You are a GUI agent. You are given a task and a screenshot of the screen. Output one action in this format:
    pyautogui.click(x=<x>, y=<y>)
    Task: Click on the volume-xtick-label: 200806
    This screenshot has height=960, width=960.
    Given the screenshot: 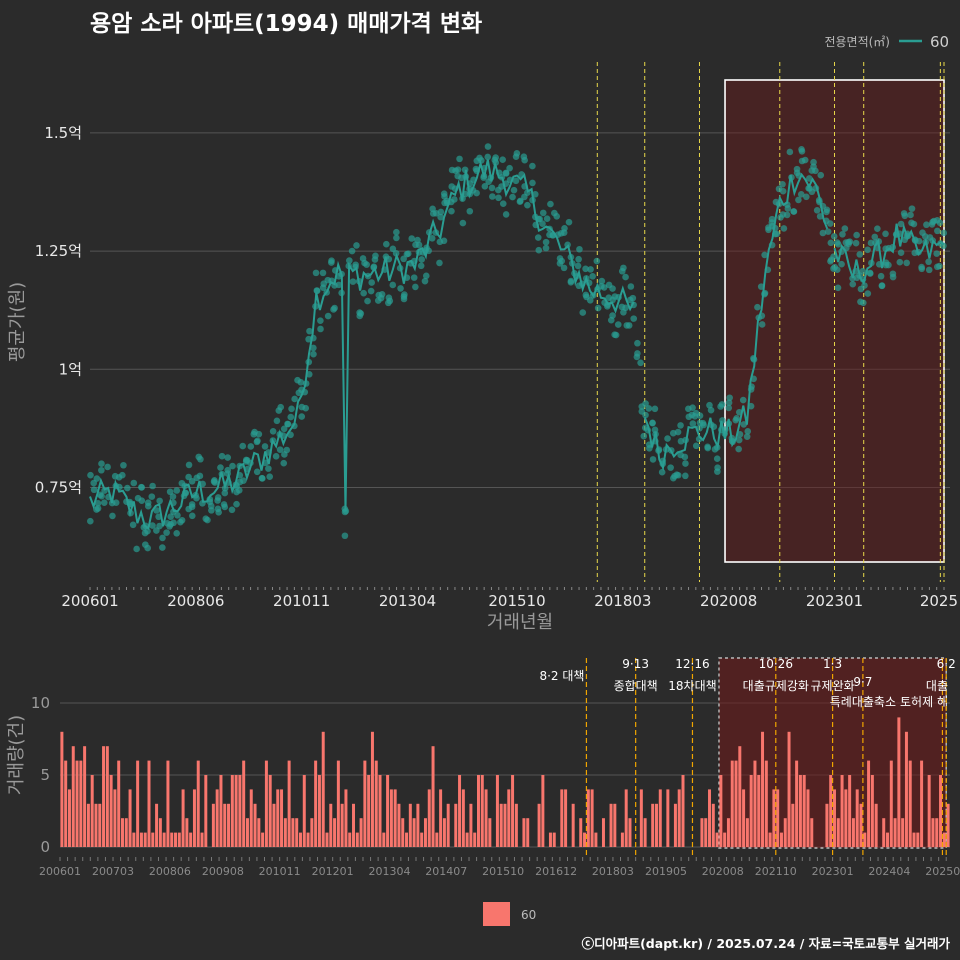 What is the action you would take?
    pyautogui.click(x=170, y=871)
    